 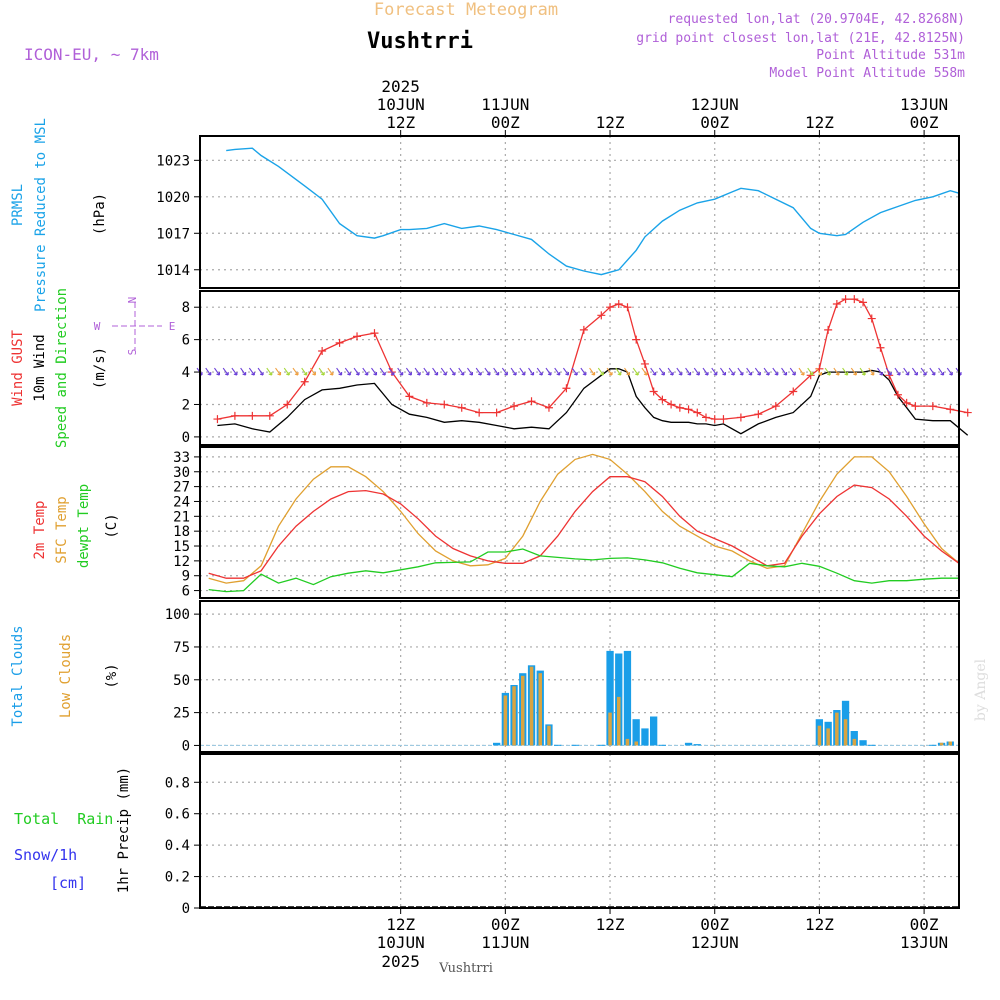 I want to click on x-label-top-hour: 00Z, so click(x=714, y=122).